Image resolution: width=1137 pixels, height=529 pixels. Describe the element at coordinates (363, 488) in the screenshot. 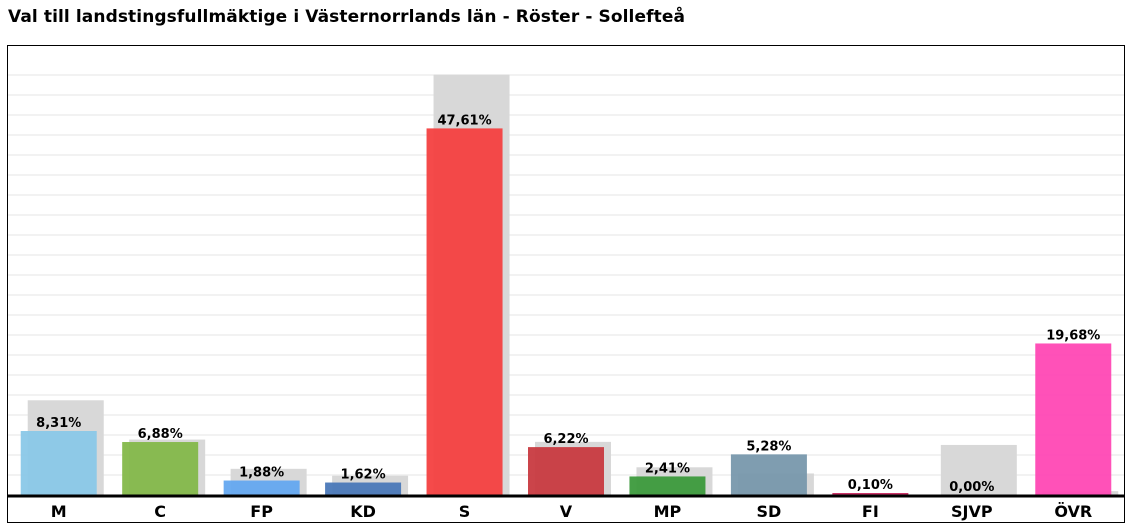

I see `bar-kd` at that location.